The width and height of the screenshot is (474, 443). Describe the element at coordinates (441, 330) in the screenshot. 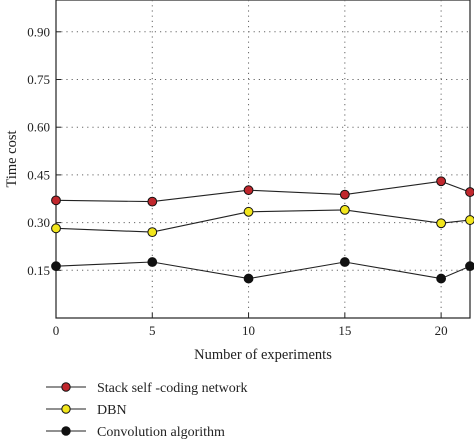

I see `x-tick-label: 20` at that location.